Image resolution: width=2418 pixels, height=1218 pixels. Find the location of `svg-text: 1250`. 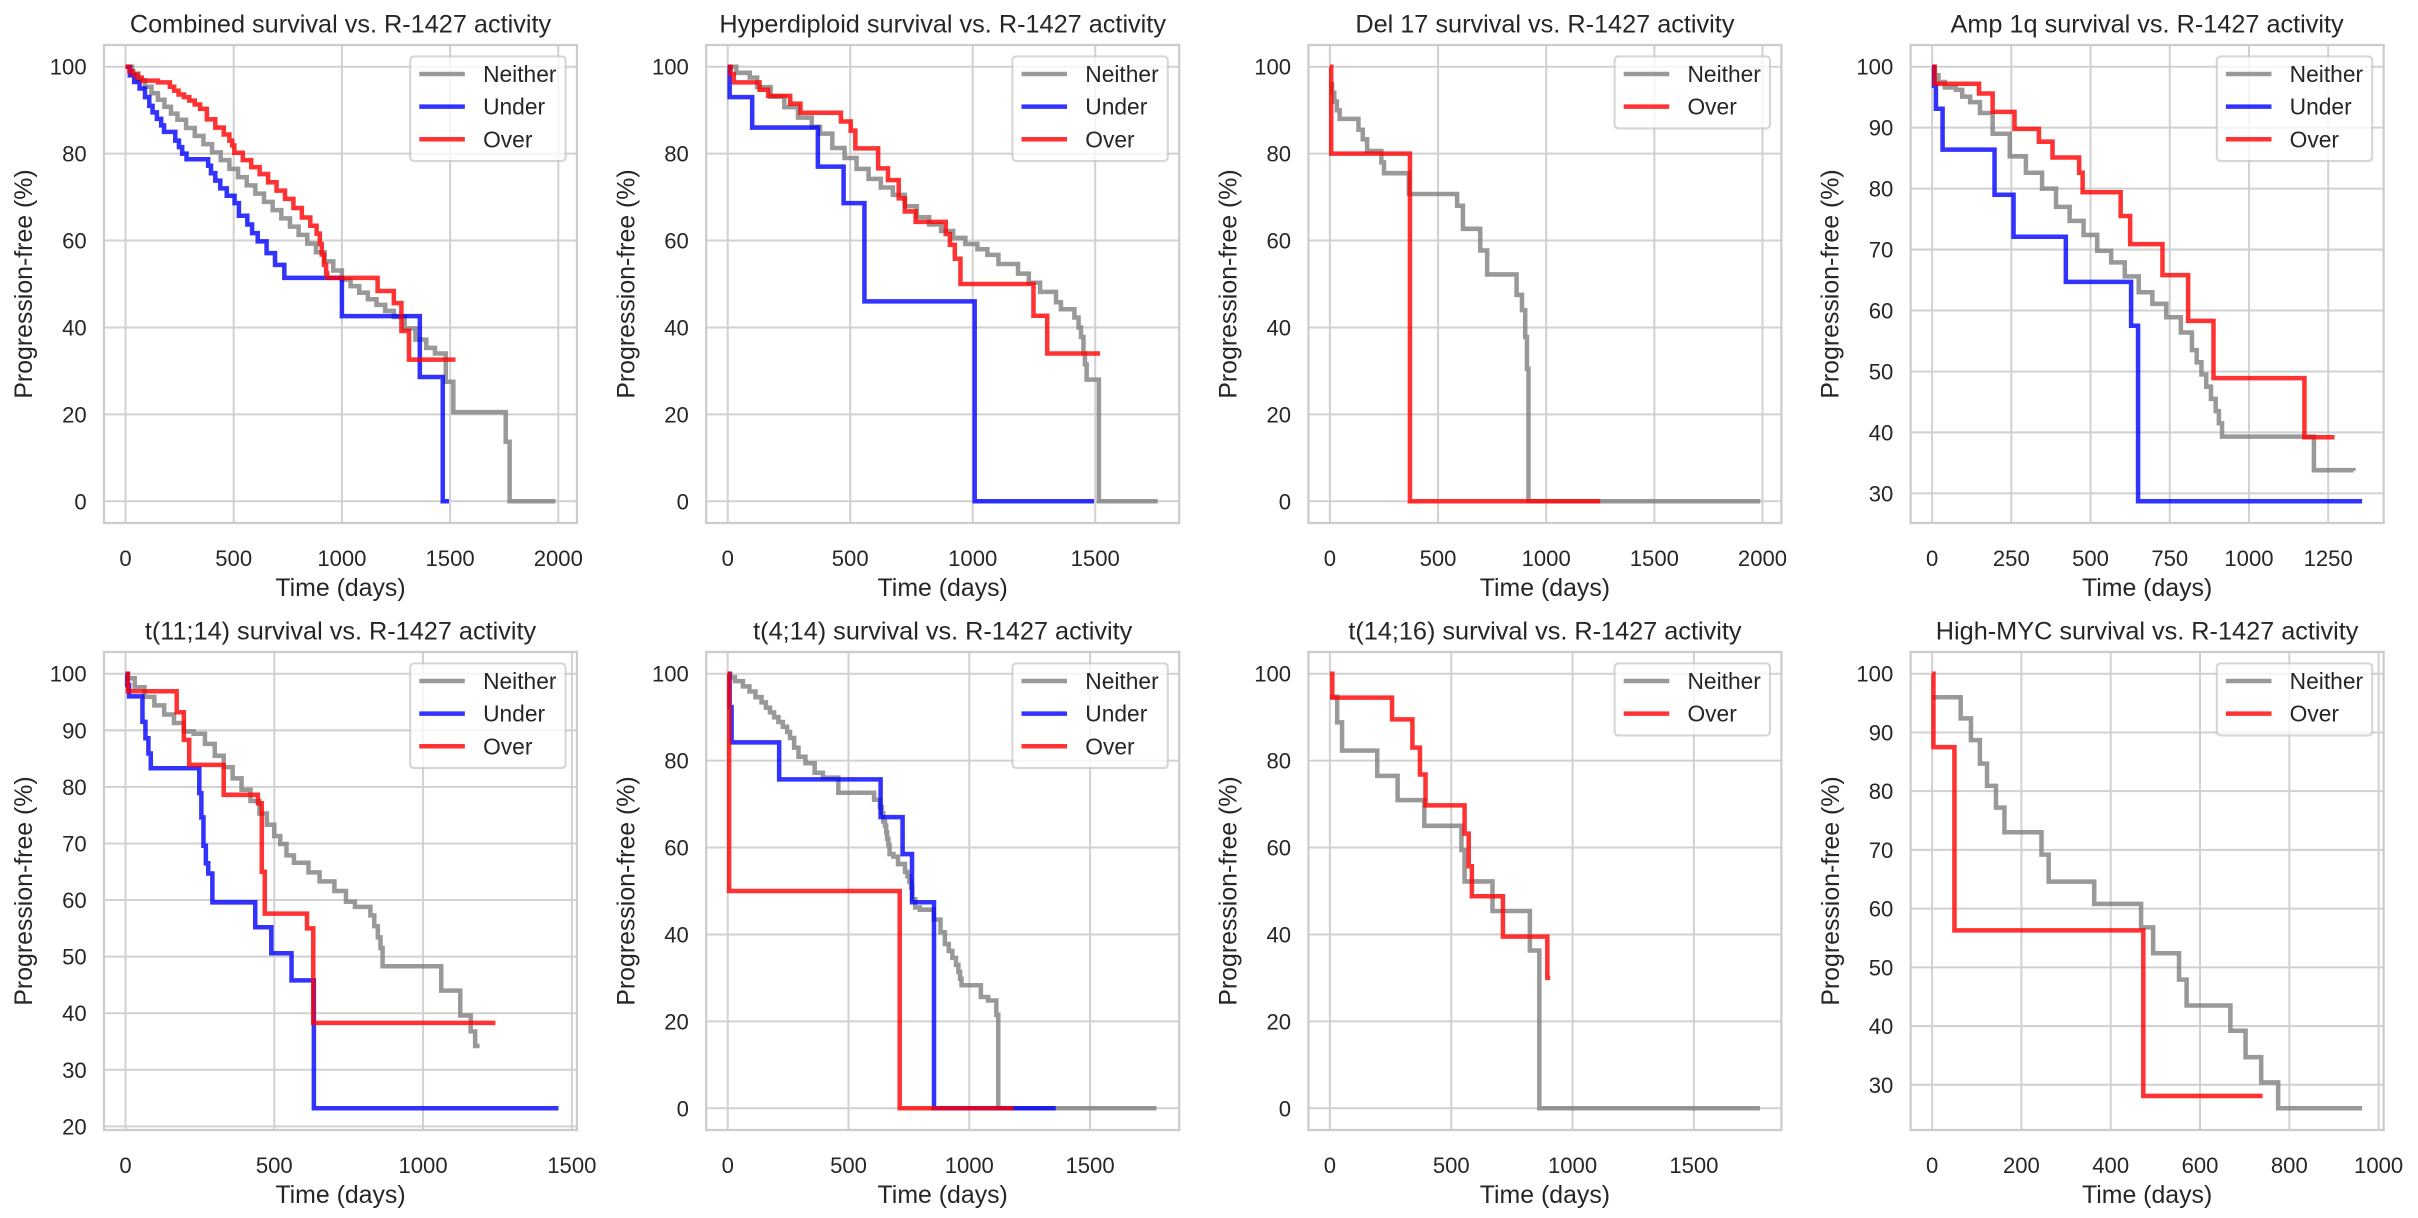

svg-text: 1250 is located at coordinates (2328, 558).